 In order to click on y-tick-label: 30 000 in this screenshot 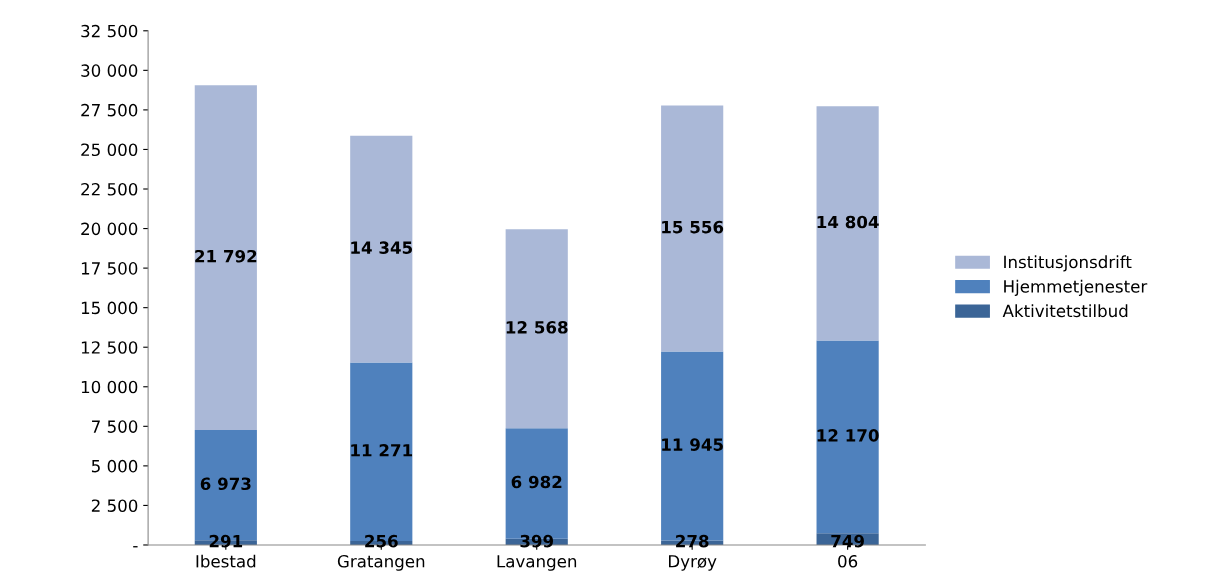, I will do `click(109, 70)`.